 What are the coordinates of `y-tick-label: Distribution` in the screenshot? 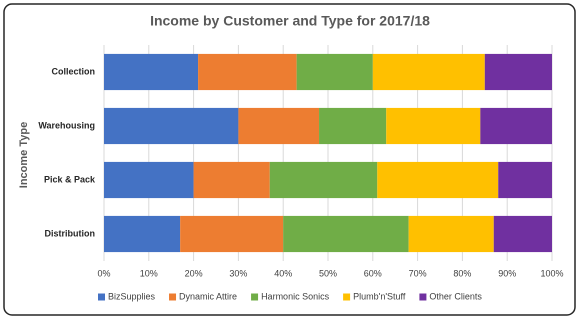 It's located at (70, 233).